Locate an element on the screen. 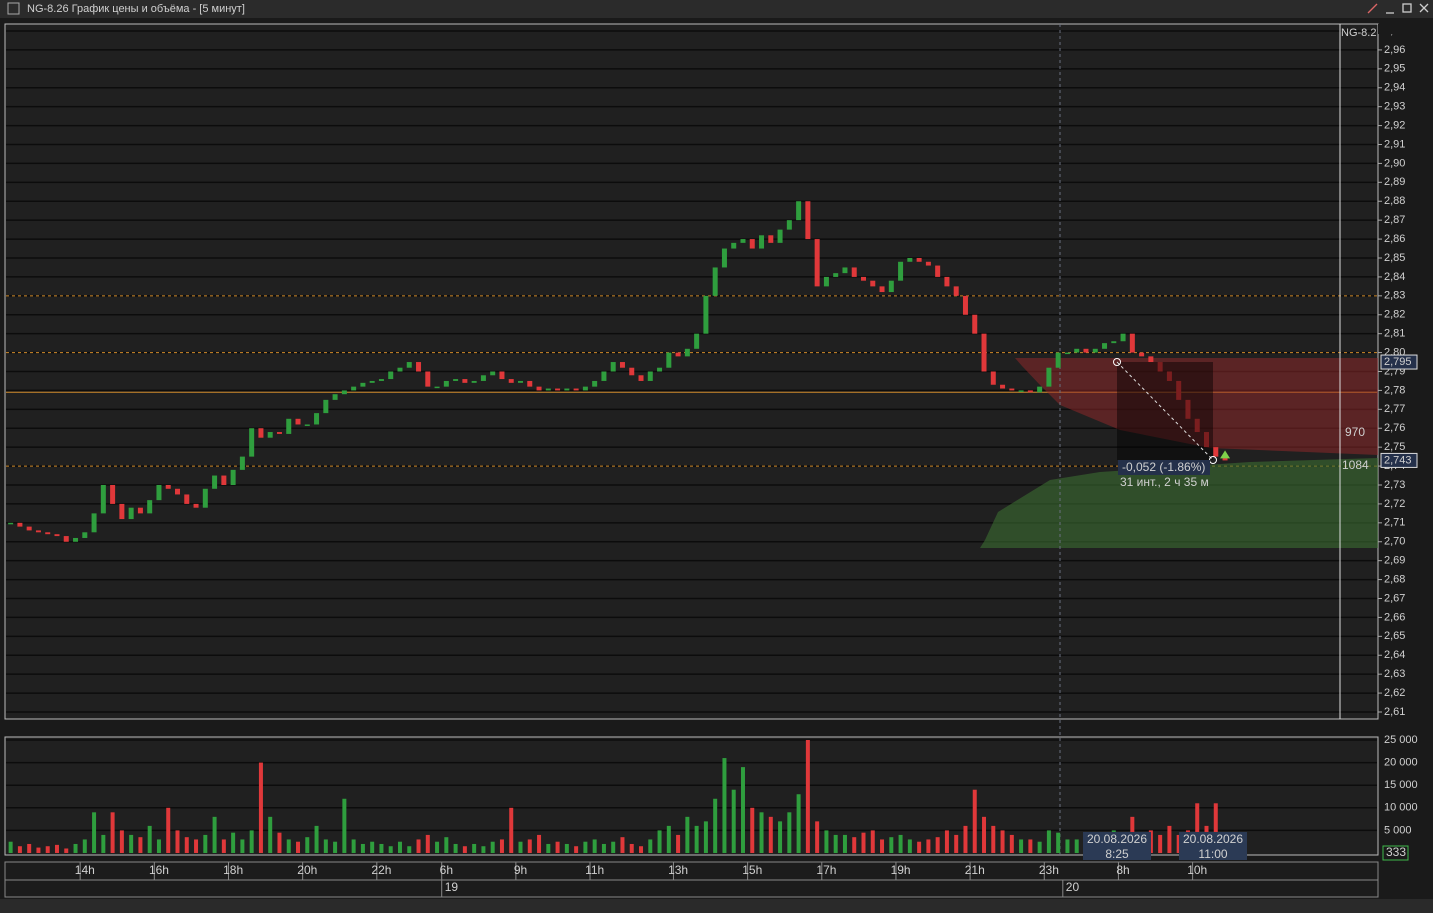 The image size is (1433, 913). volume-panel is located at coordinates (691, 796).